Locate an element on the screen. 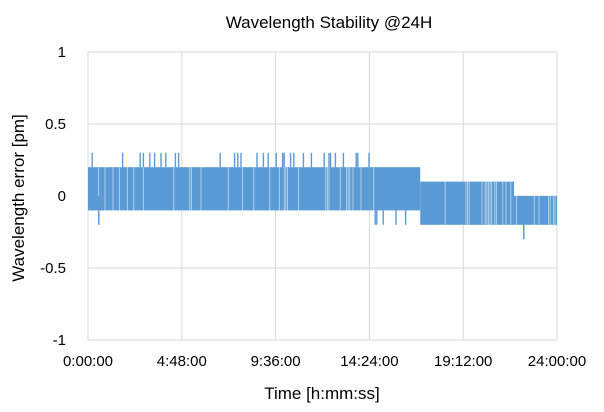 Image resolution: width=604 pixels, height=412 pixels. chart-title: Wavelength Stability @24H is located at coordinates (329, 22).